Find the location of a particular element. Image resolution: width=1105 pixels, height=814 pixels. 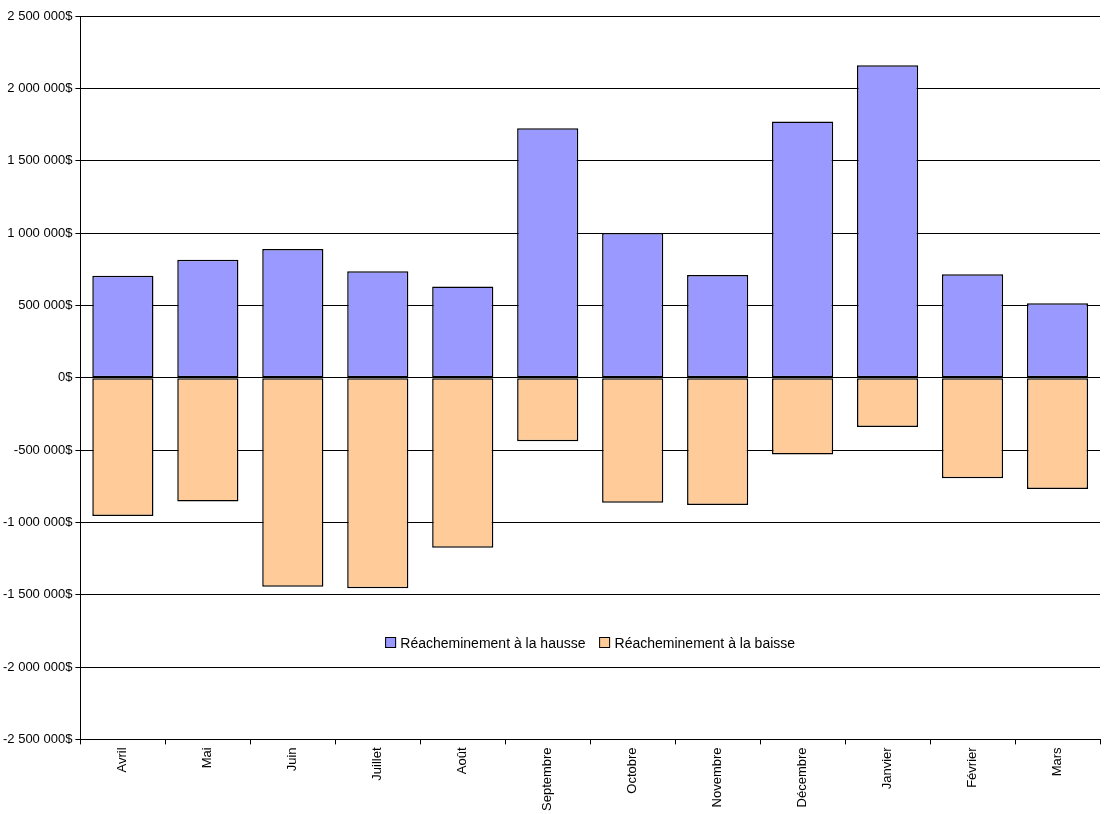

legend-label: Réacheminement à la baisse is located at coordinates (705, 642).